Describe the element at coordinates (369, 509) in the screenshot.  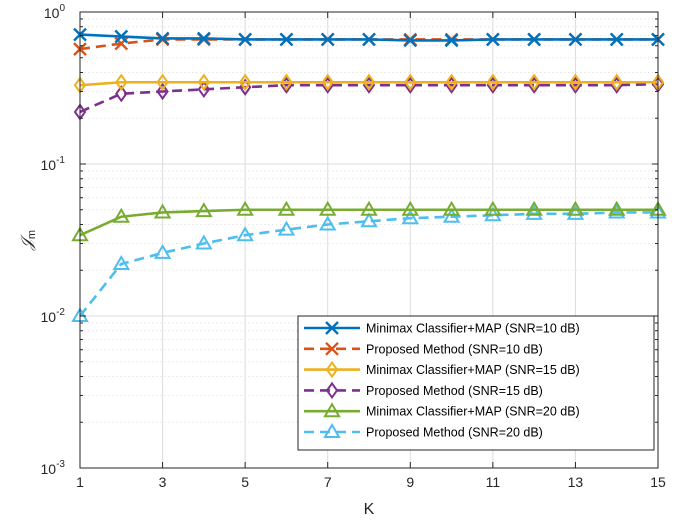
I see `x-axis-label: K` at that location.